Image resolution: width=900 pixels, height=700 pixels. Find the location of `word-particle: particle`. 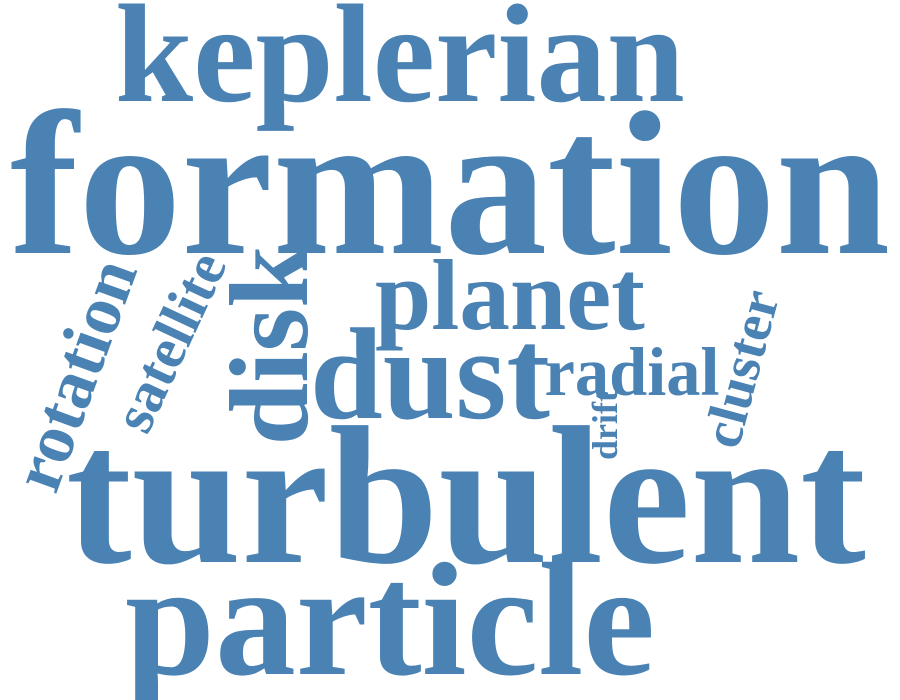

word-particle: particle is located at coordinates (390, 615).